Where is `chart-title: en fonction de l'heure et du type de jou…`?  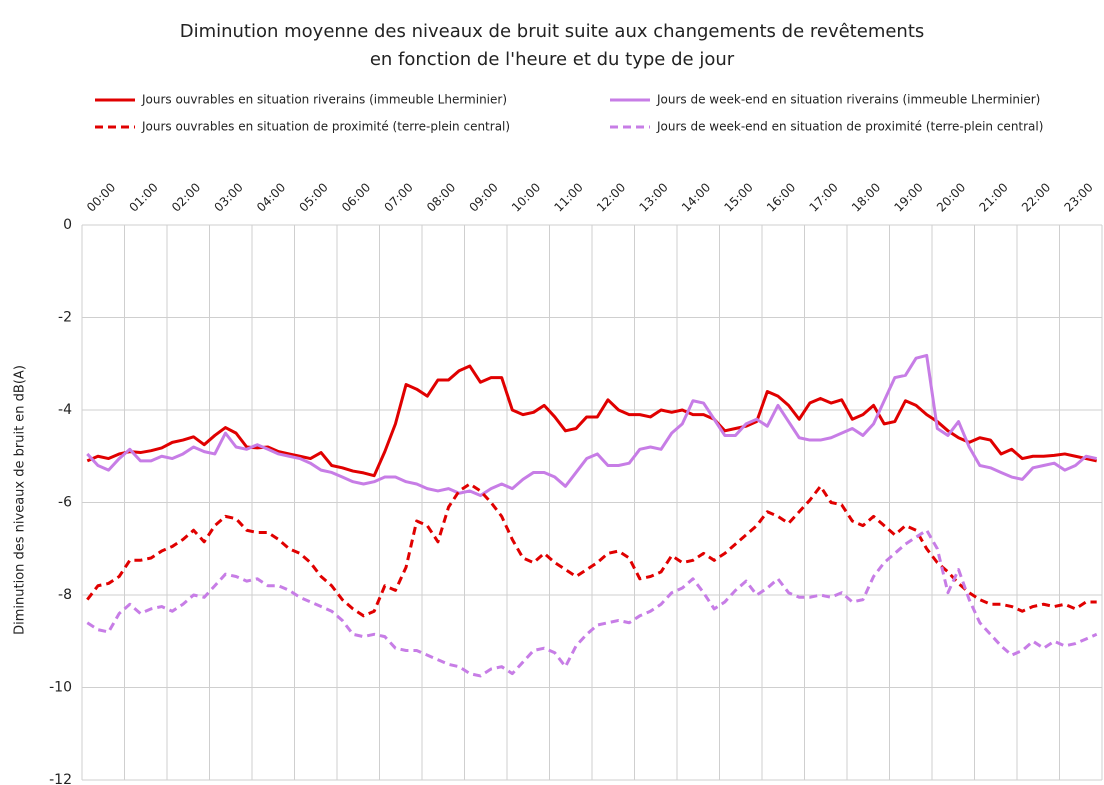 chart-title: en fonction de l'heure et du type de jou… is located at coordinates (552, 59).